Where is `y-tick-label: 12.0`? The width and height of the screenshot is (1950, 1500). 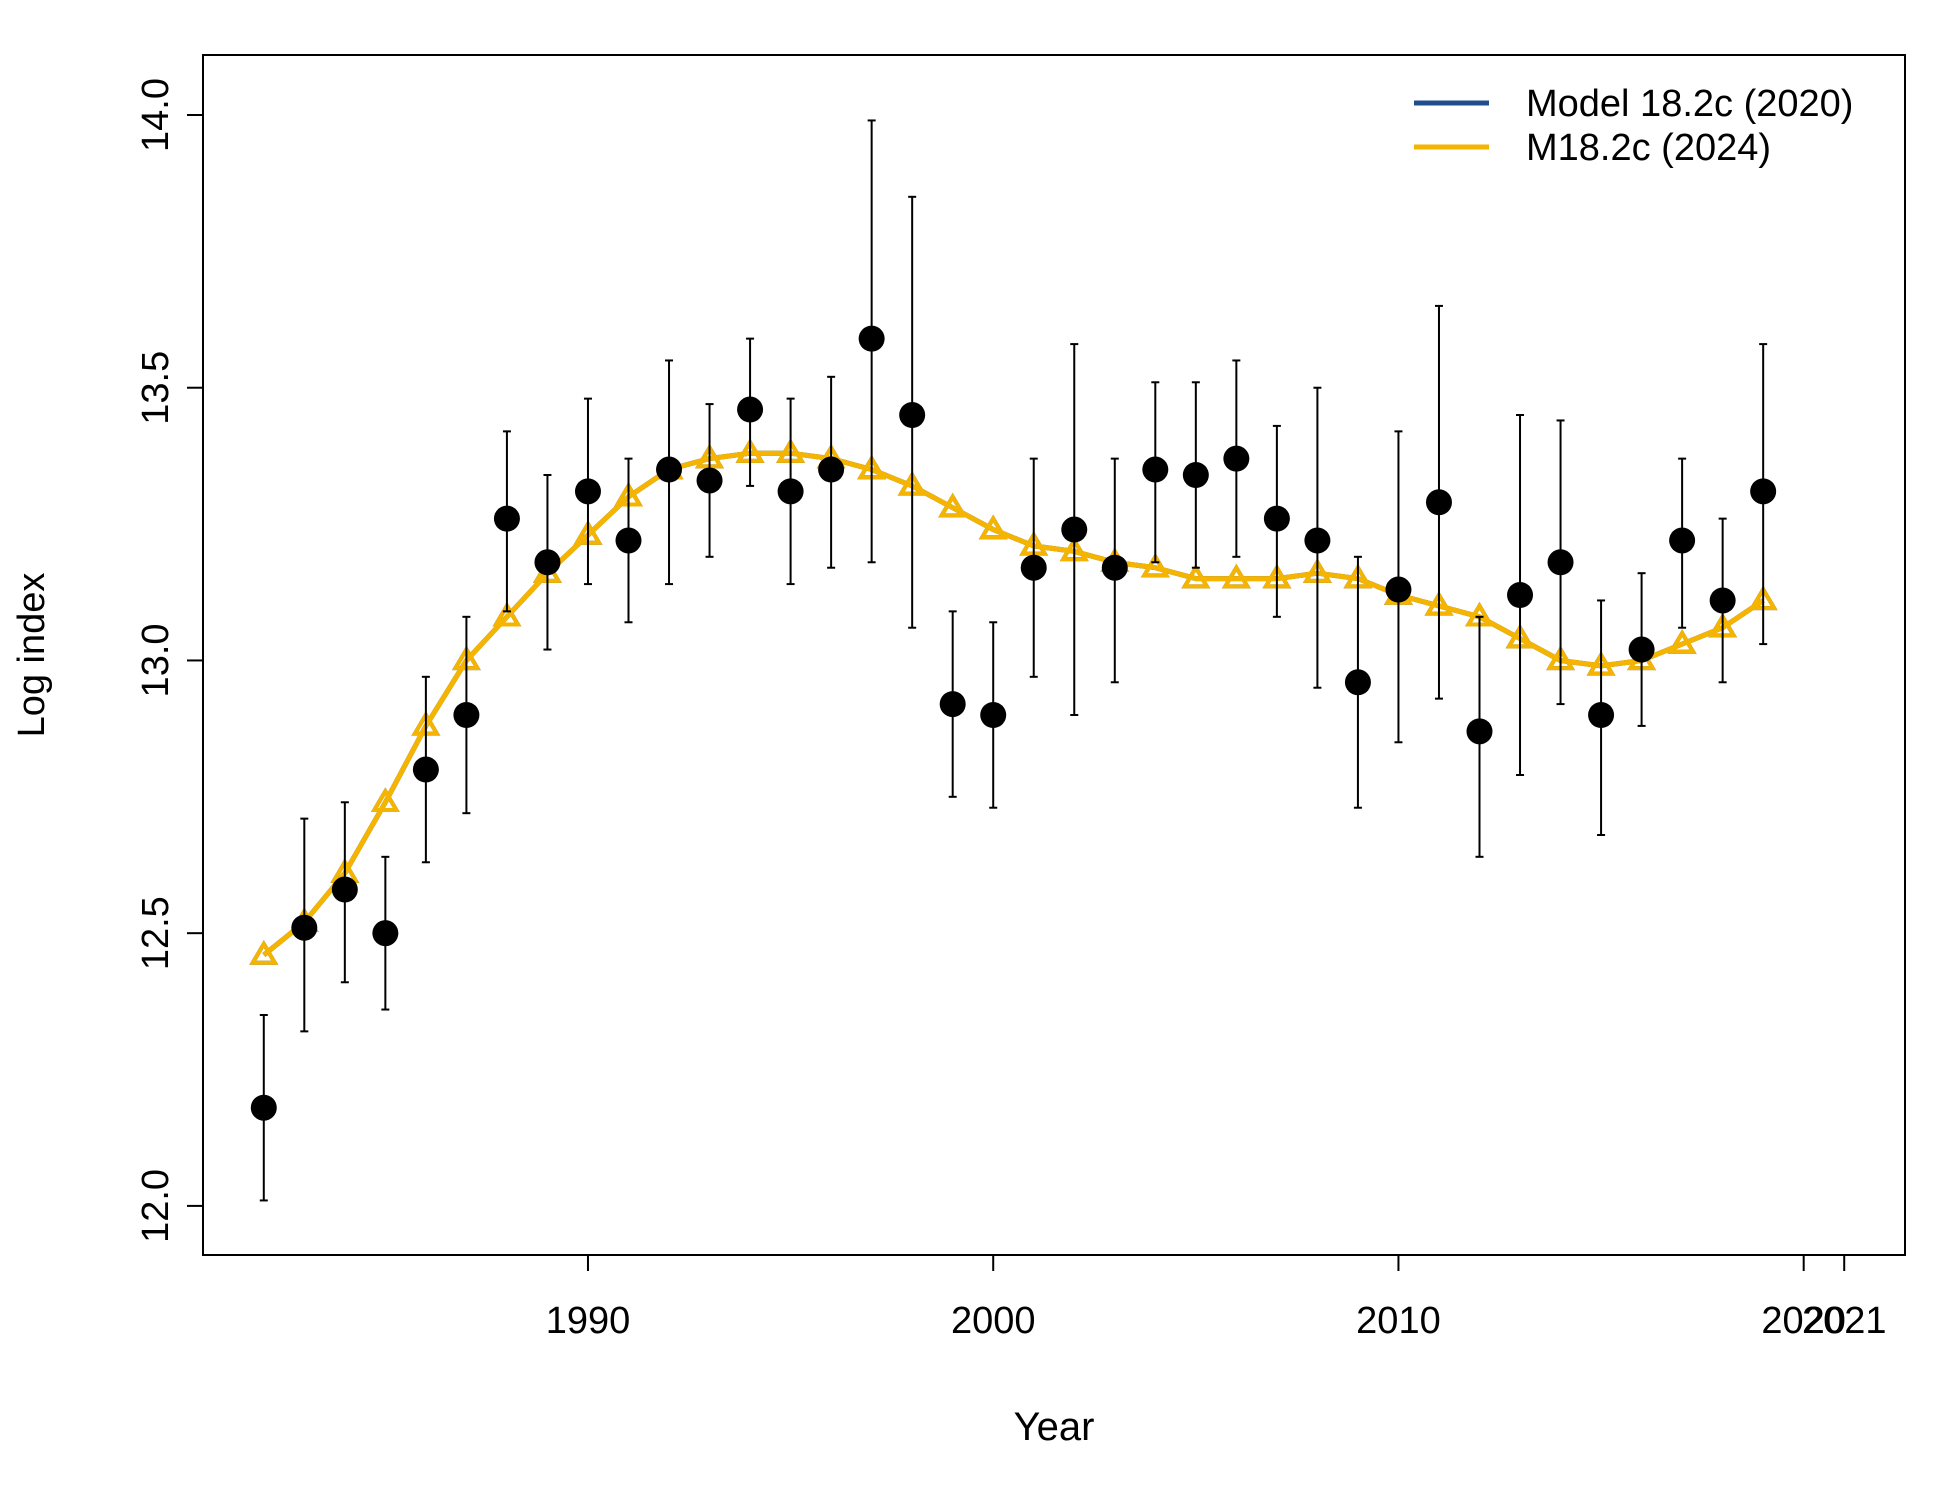 y-tick-label: 12.0 is located at coordinates (156, 1206).